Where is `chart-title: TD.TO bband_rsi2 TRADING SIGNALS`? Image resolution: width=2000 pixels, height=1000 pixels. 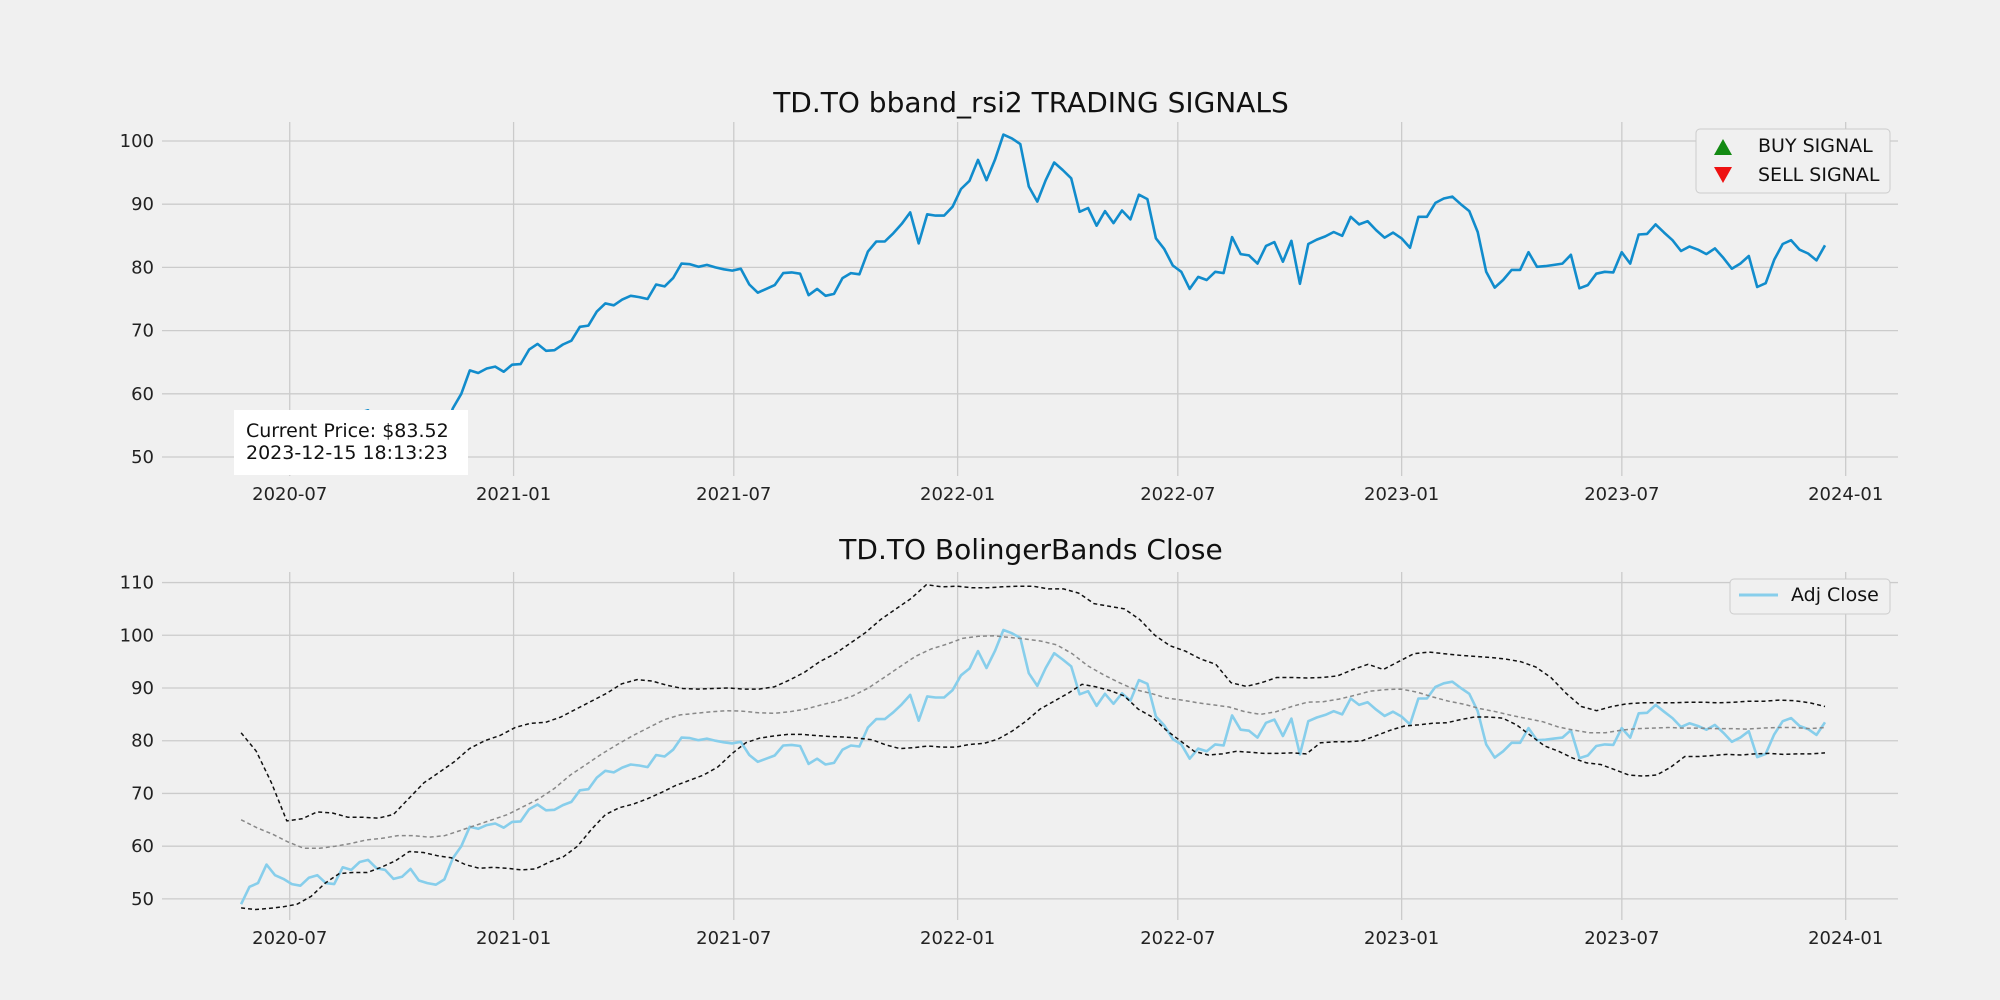 chart-title: TD.TO bband_rsi2 TRADING SIGNALS is located at coordinates (1030, 102).